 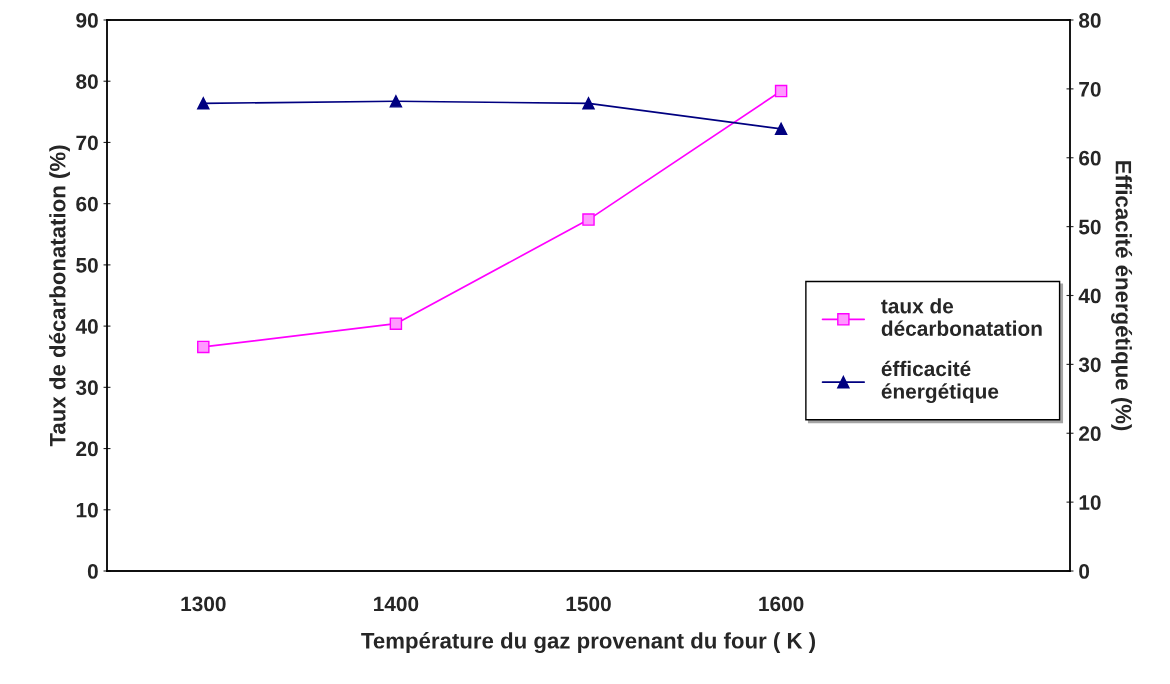 I want to click on y-tick-label: 20, so click(x=87, y=449).